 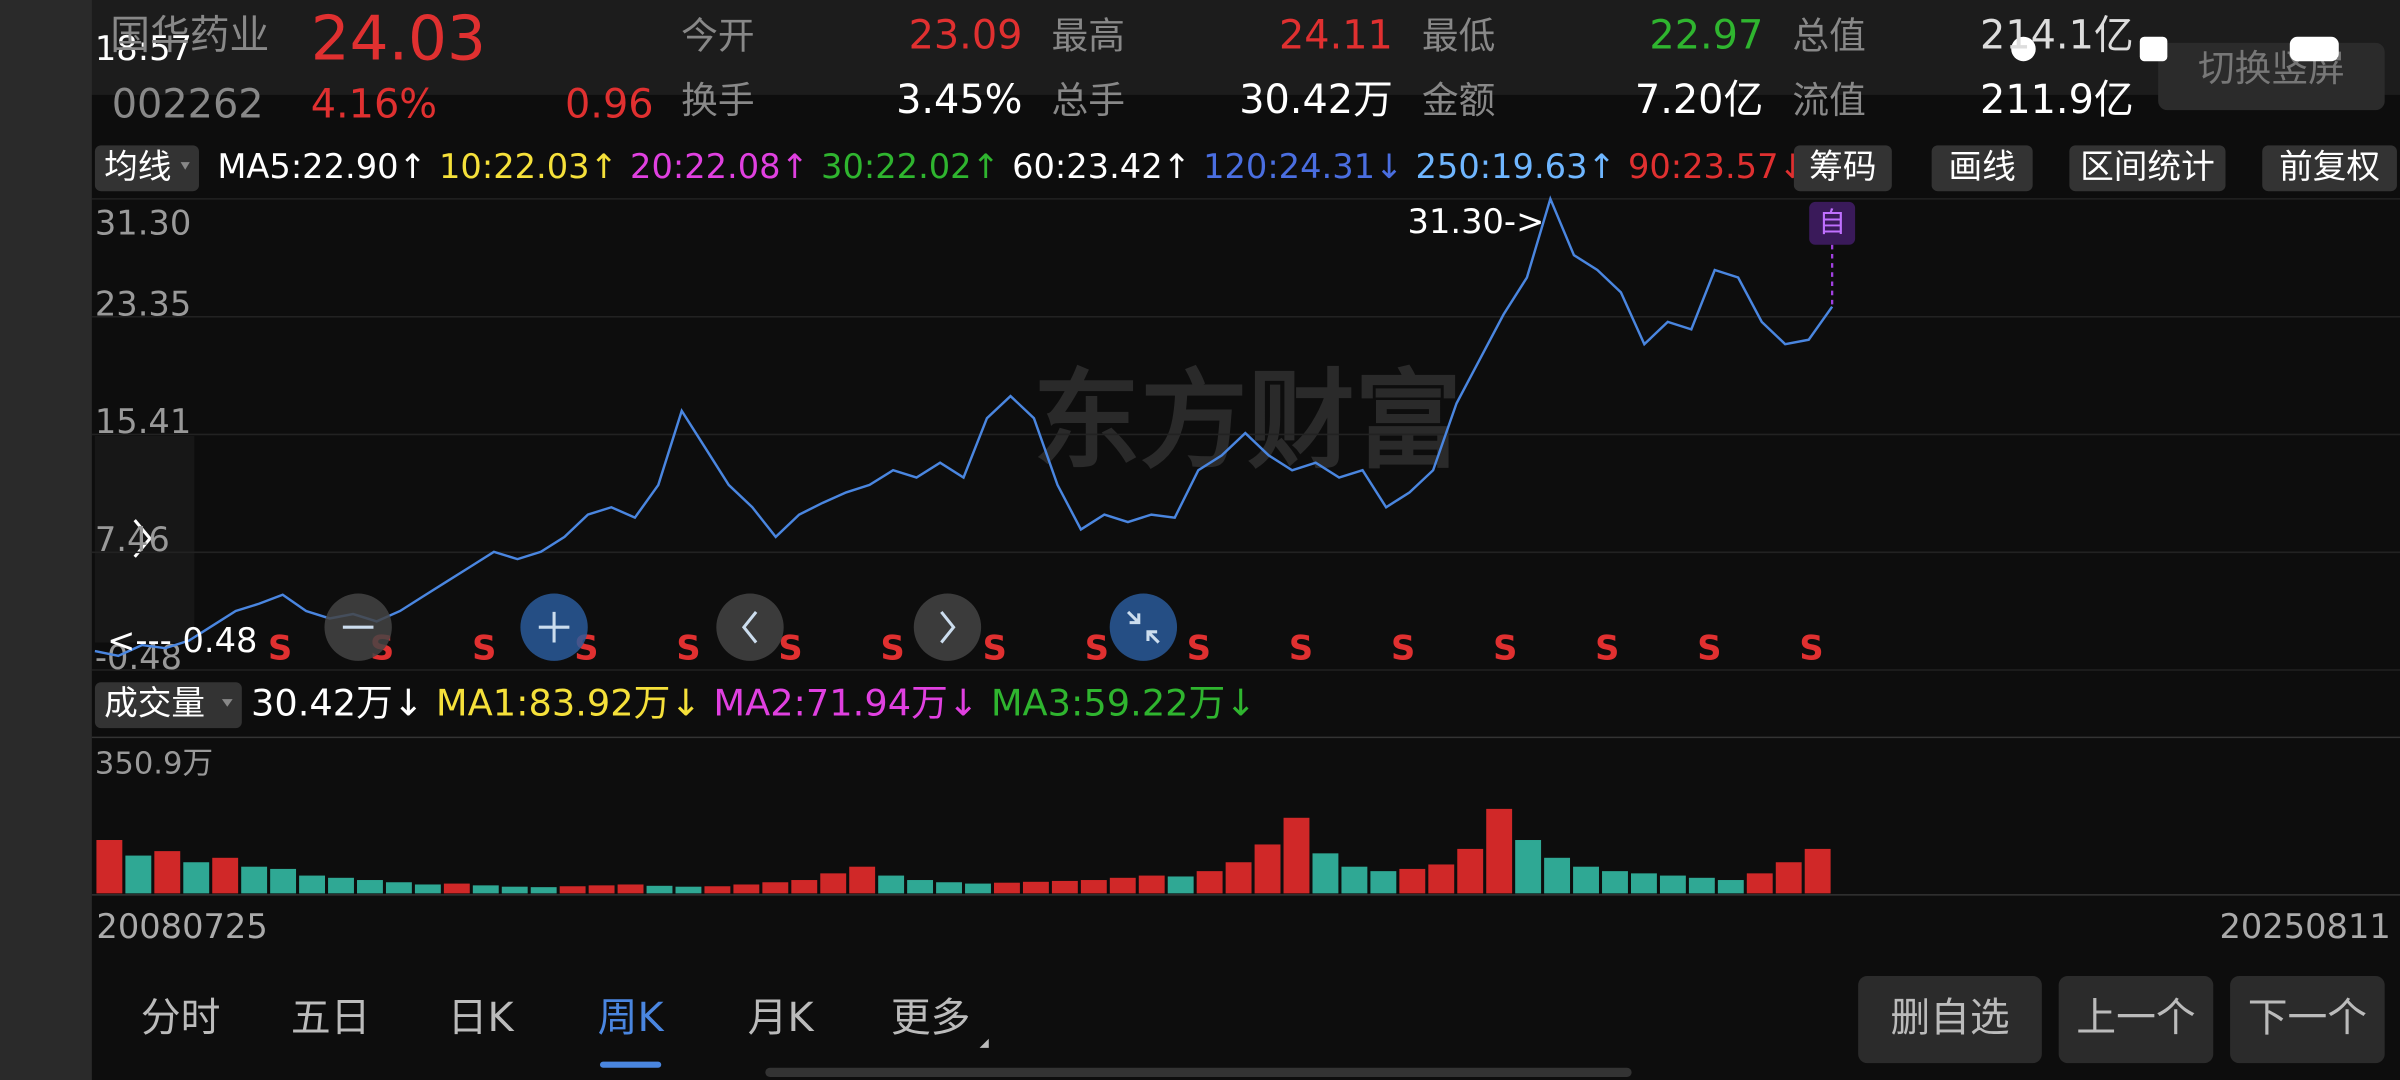 What do you see at coordinates (1316, 100) in the screenshot?
I see `stat-value: 30.42万` at bounding box center [1316, 100].